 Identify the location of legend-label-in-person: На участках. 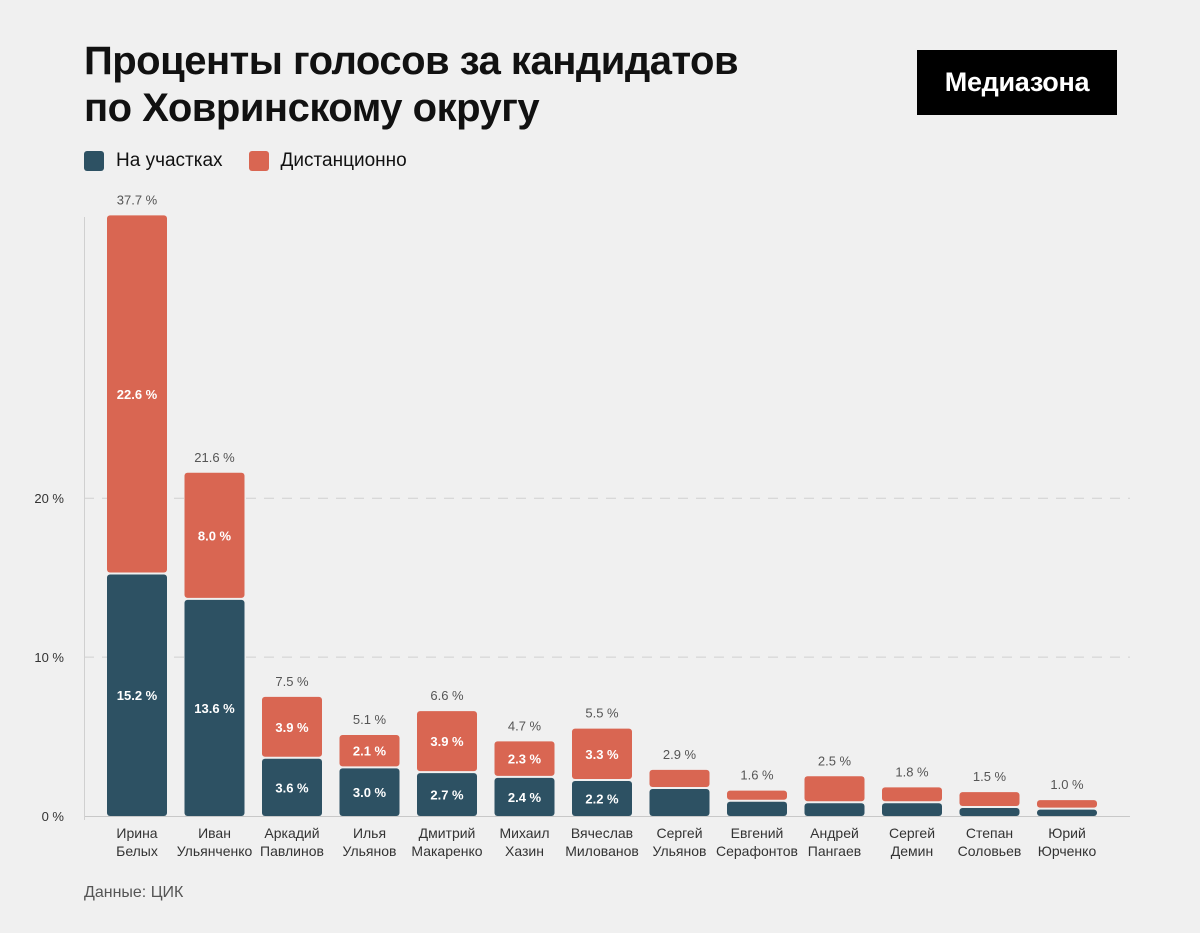
(169, 160).